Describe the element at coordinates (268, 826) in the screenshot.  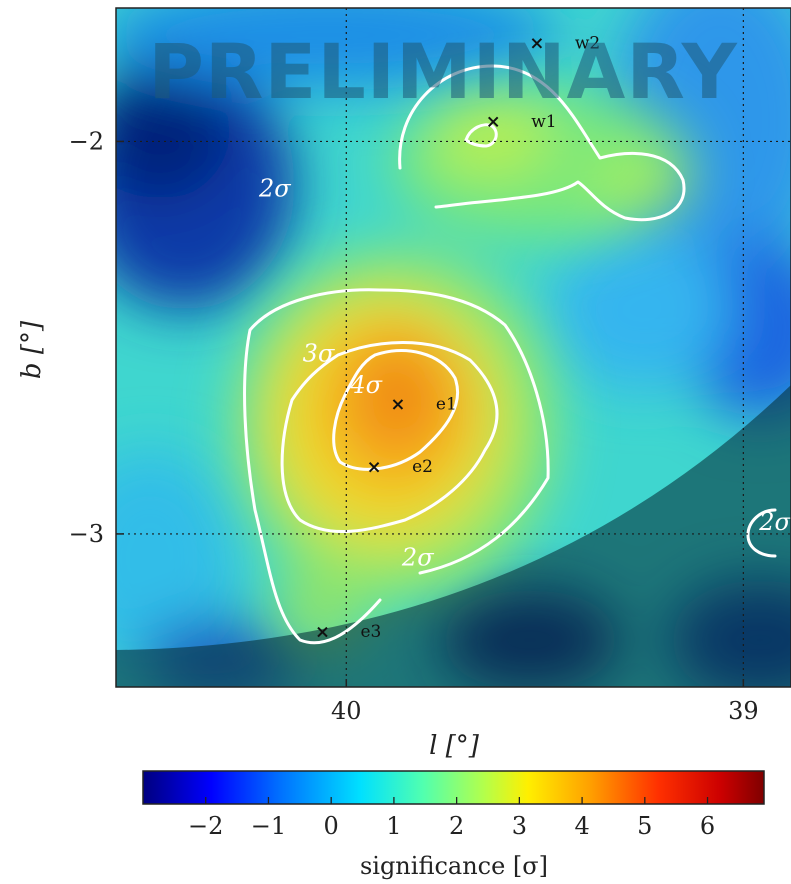
I see `colorbar-tick-label-1: −1` at that location.